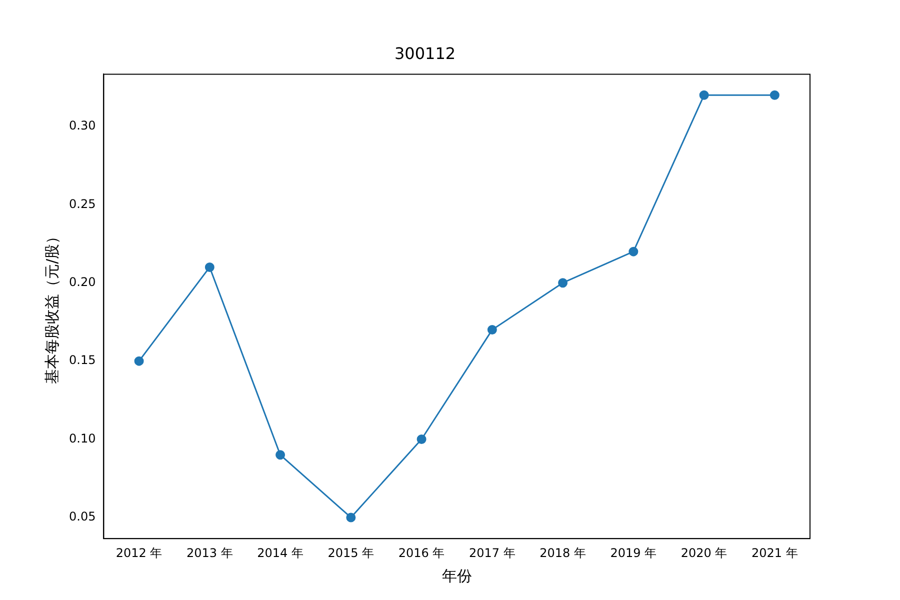  I want to click on y-tick-label: 0.30, so click(82, 125).